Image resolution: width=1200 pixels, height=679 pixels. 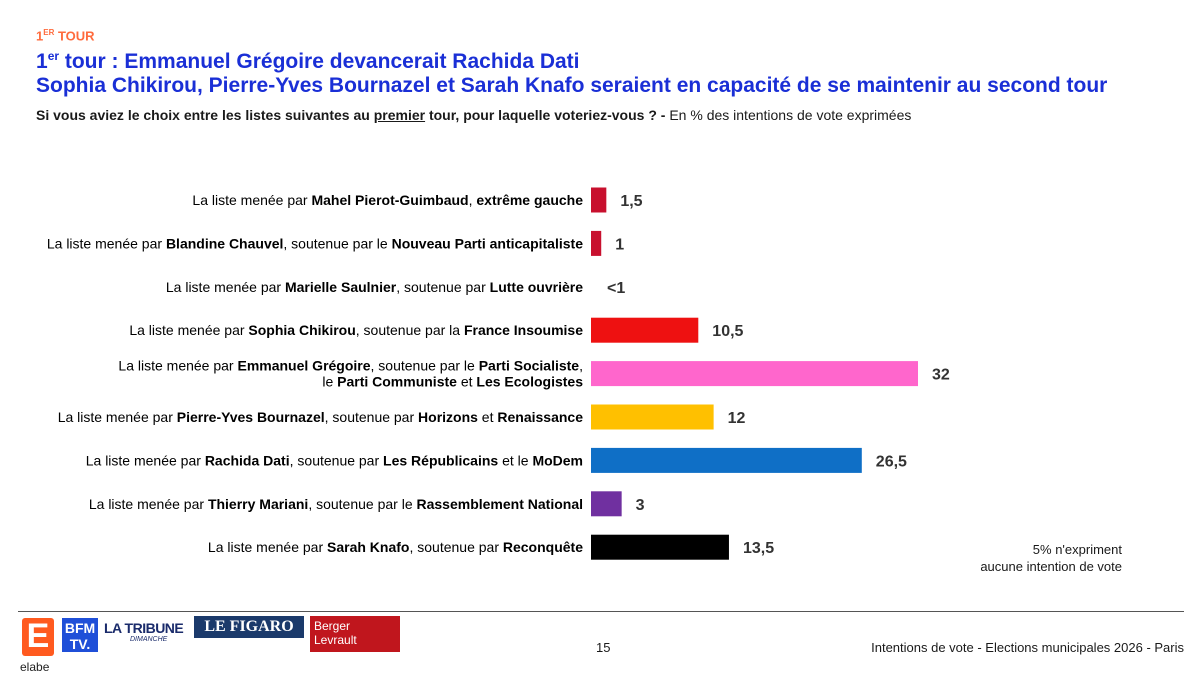 I want to click on le-figaro-logo: LE FIGARO, so click(x=249, y=627).